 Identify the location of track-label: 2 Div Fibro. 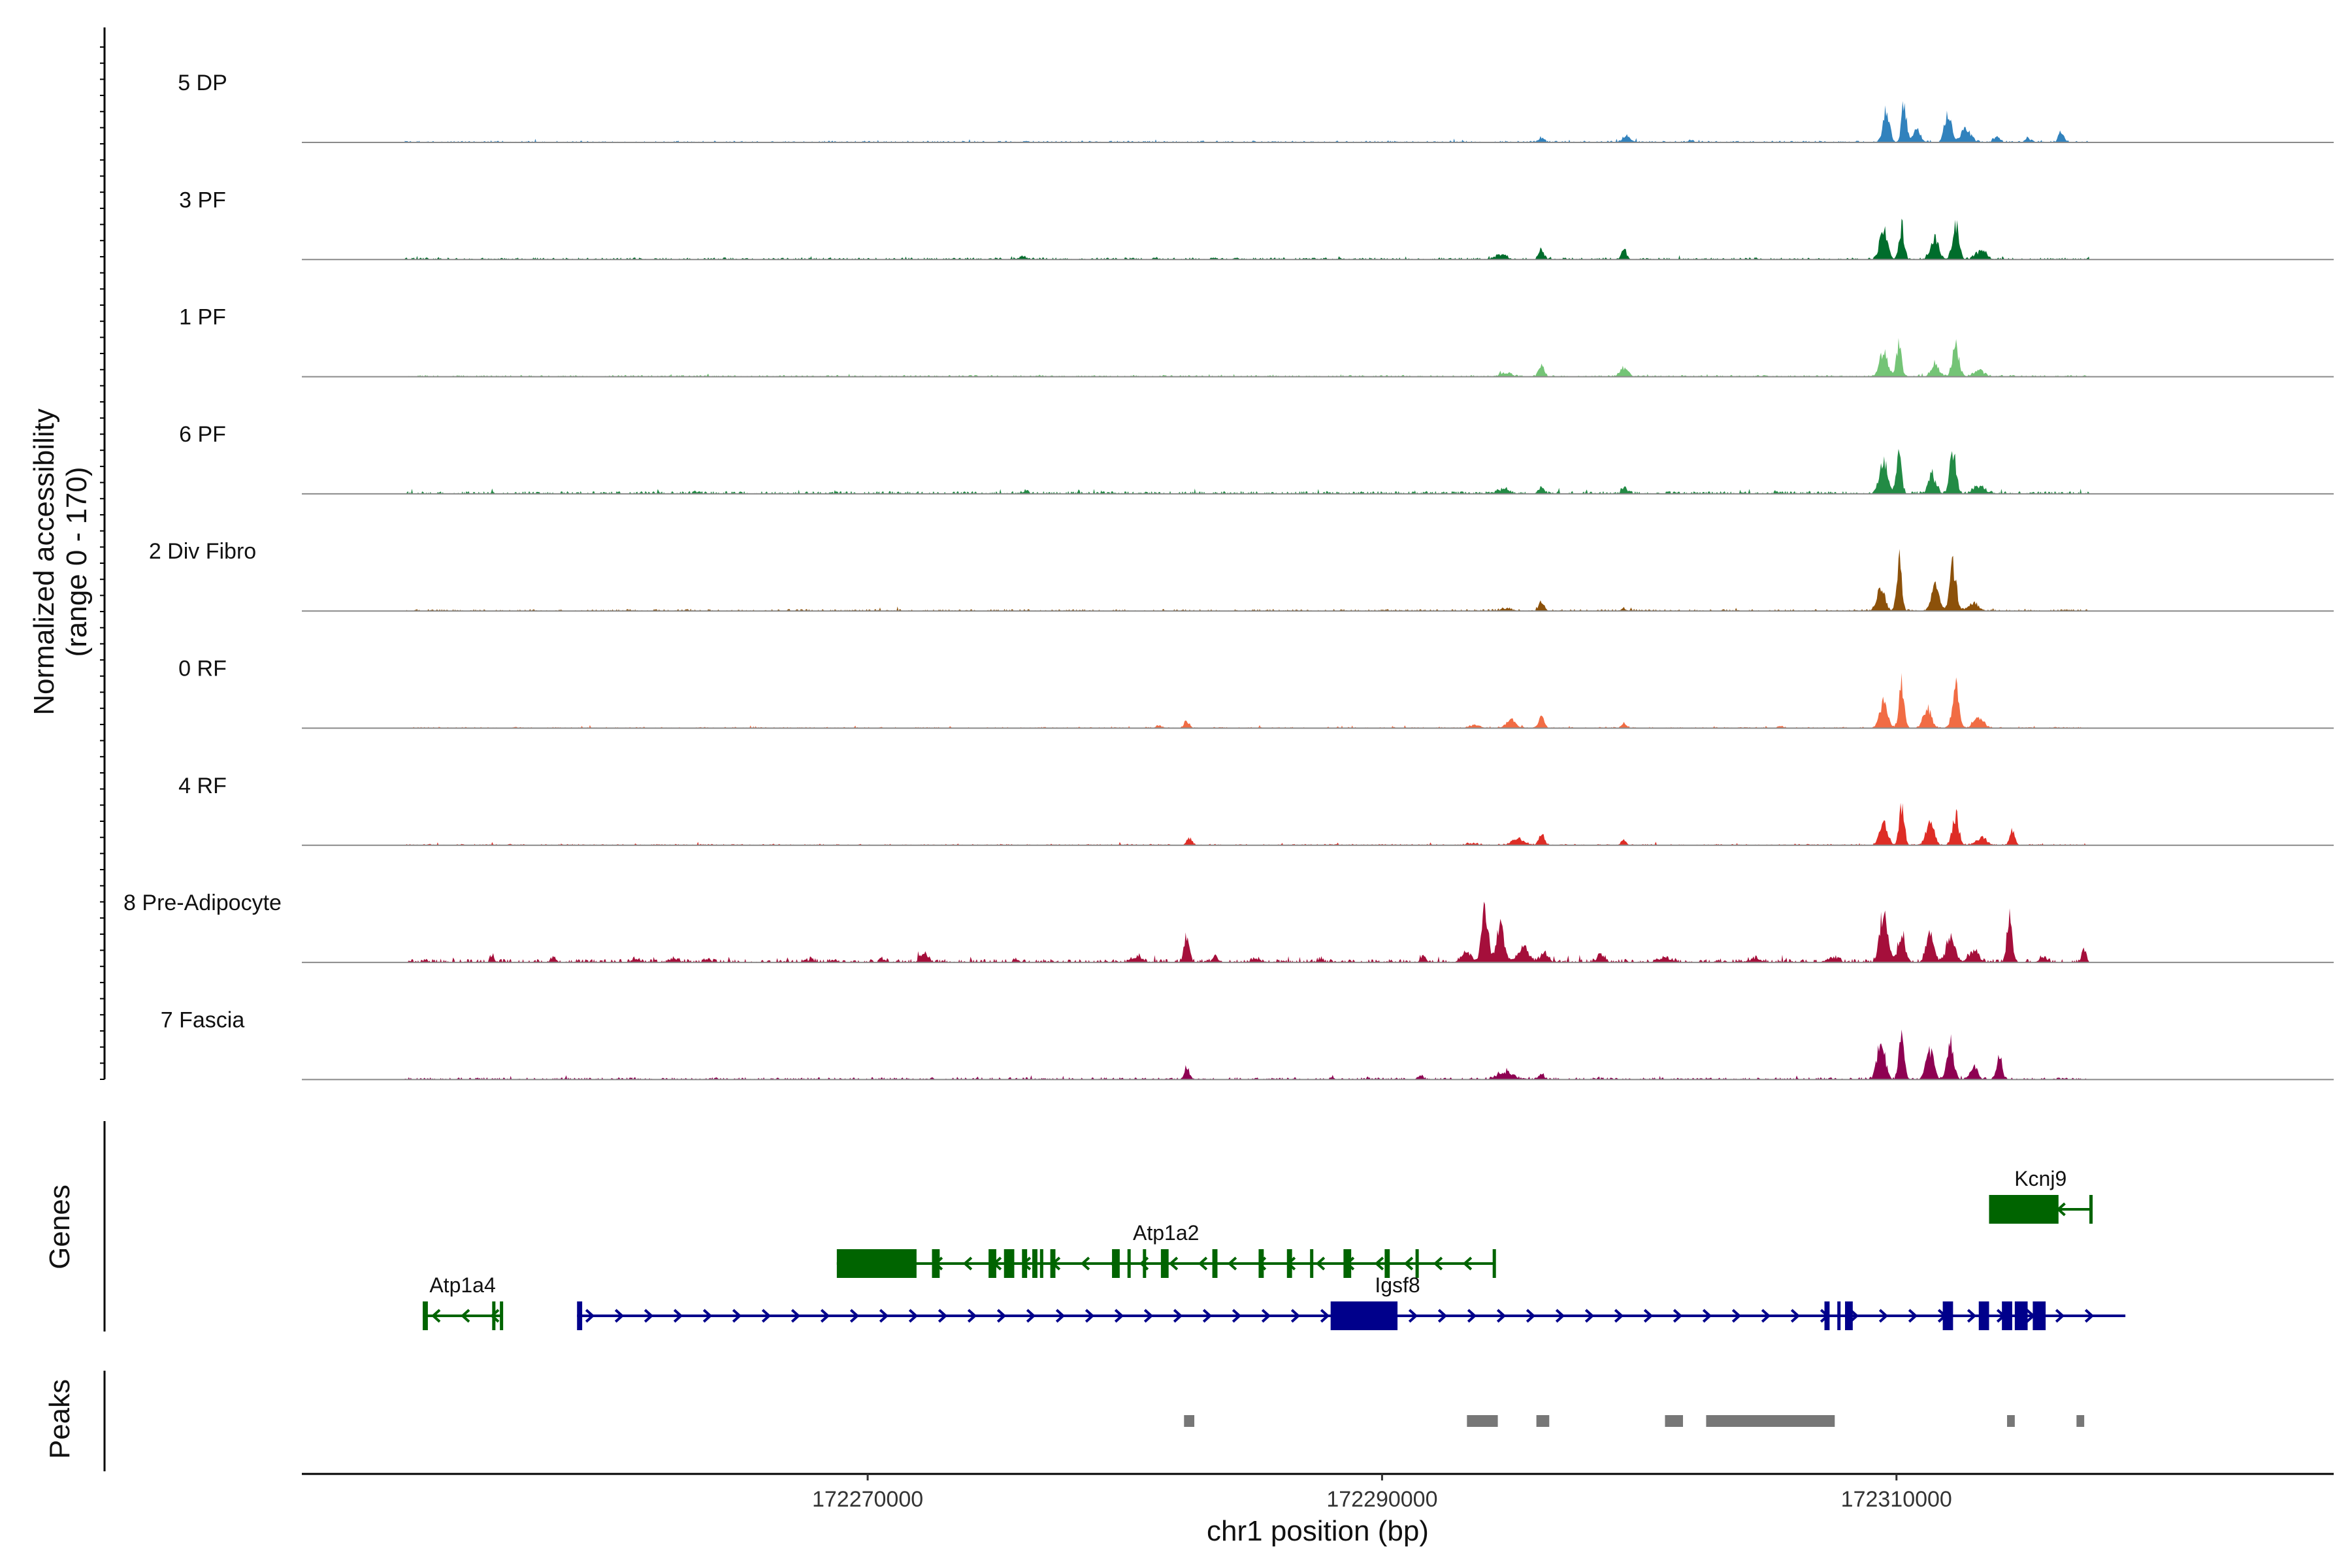
(202, 551).